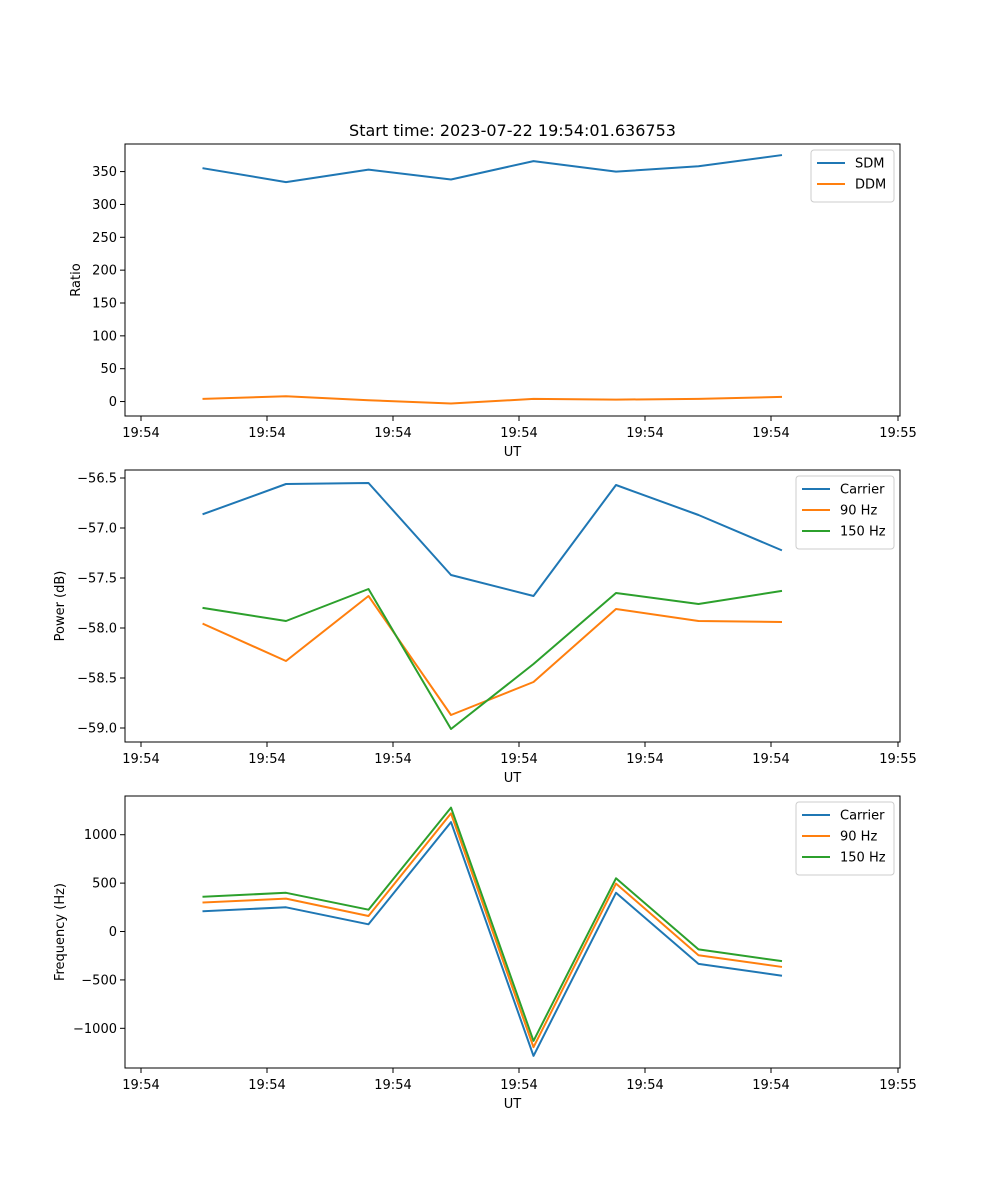  Describe the element at coordinates (104, 336) in the screenshot. I see `y-tick-label: 100` at that location.